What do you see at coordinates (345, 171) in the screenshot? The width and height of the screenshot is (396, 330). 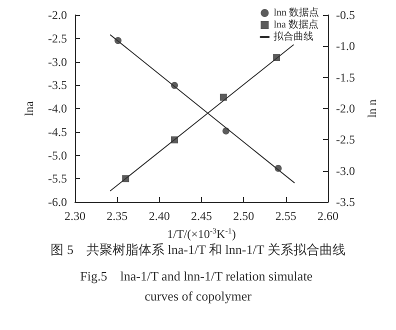 I see `y2-tick-label: -3.0` at bounding box center [345, 171].